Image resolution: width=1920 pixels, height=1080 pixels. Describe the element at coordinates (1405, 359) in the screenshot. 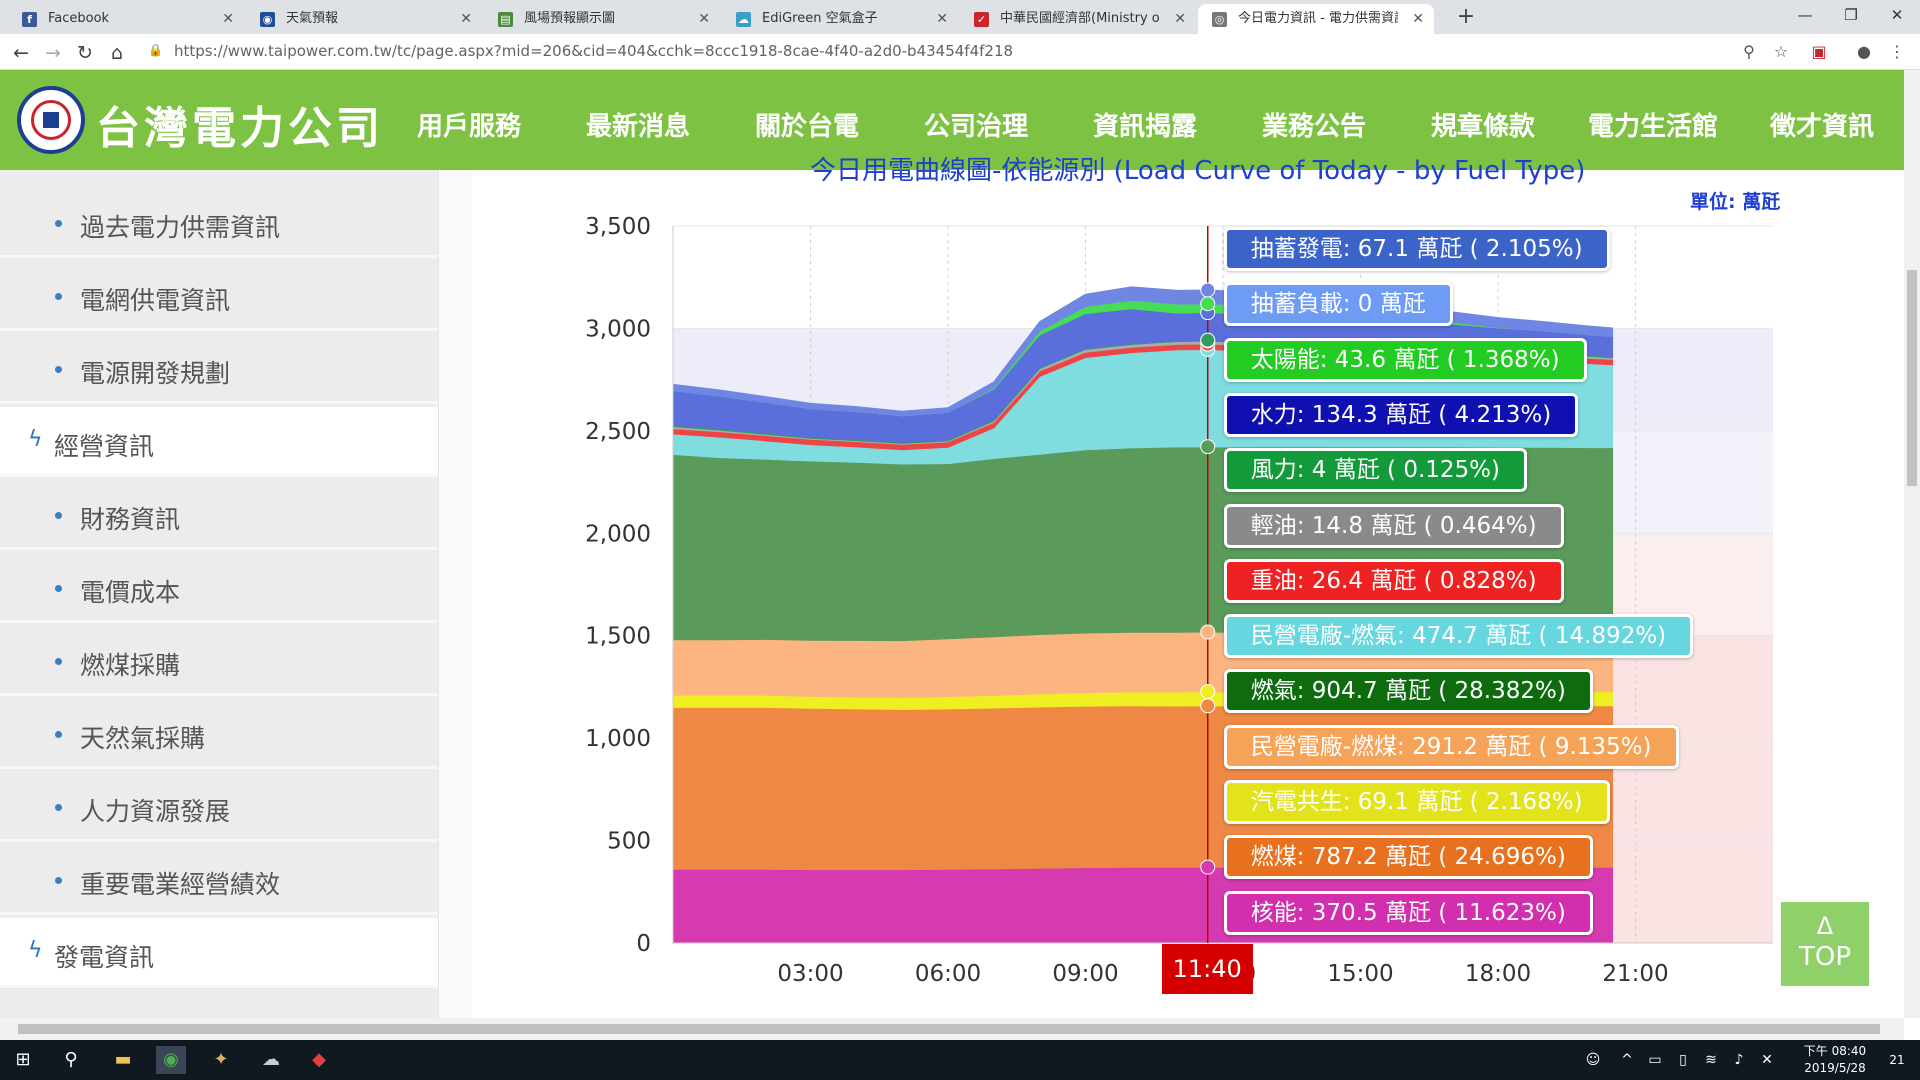

I see `tooltip-row: 太陽能: 43.6 萬瓩 ( 1.368%)` at that location.